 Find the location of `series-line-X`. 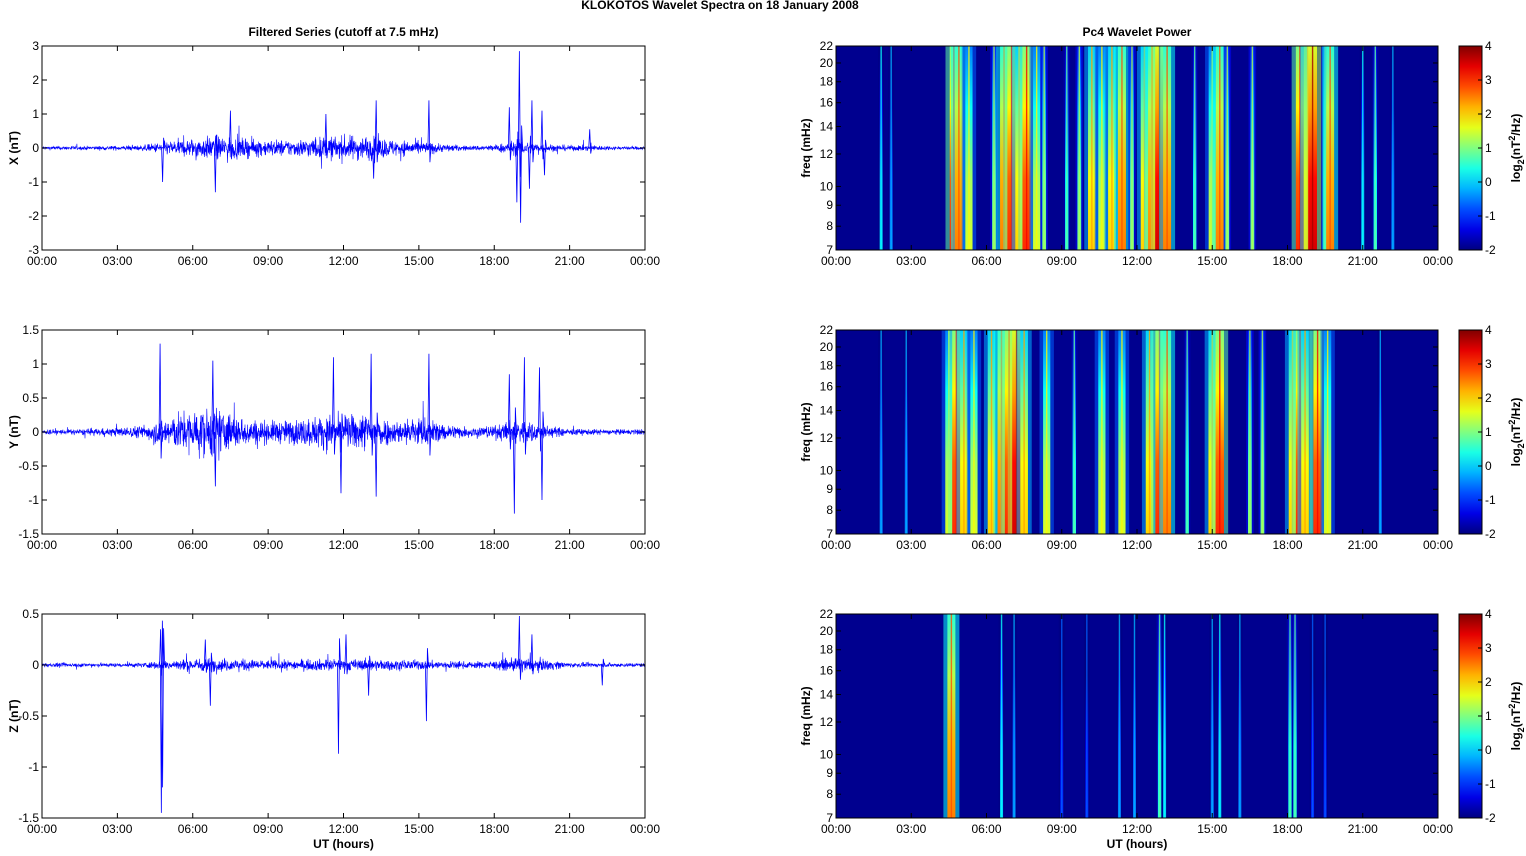

series-line-X is located at coordinates (343, 147).